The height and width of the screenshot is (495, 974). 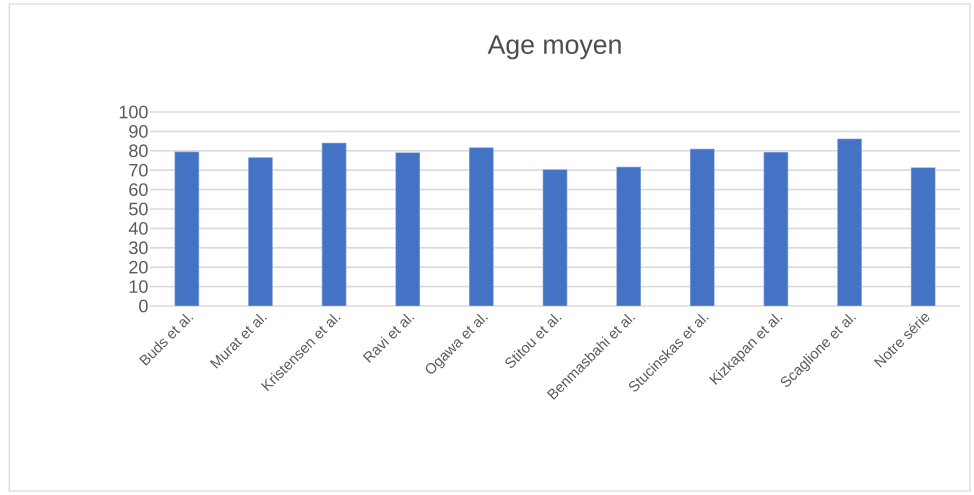 I want to click on y-tick-label: 70, so click(x=138, y=170).